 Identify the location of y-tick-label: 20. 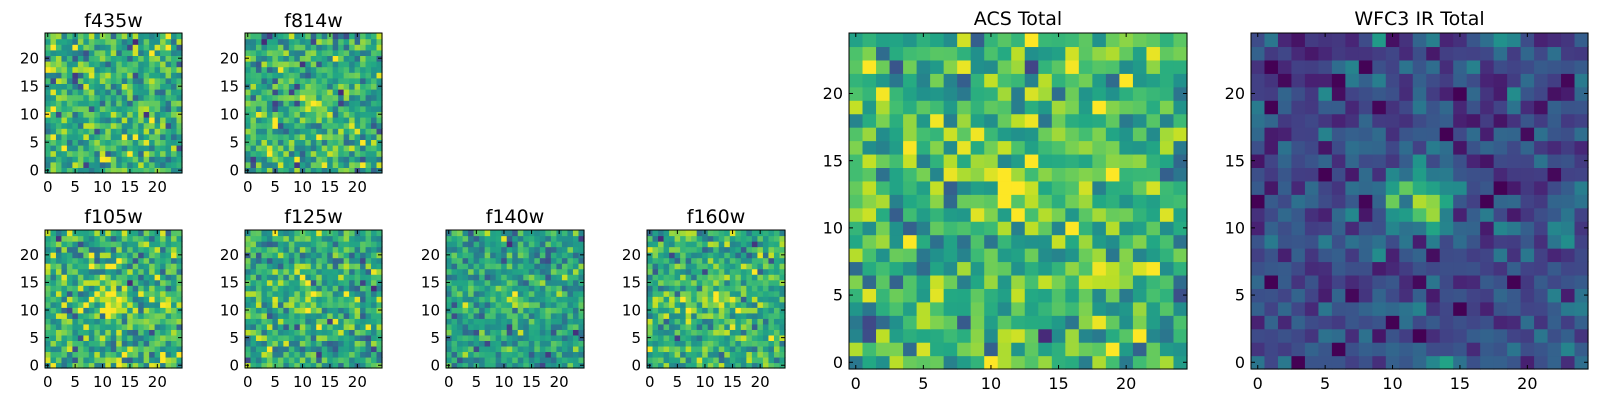
(29, 255).